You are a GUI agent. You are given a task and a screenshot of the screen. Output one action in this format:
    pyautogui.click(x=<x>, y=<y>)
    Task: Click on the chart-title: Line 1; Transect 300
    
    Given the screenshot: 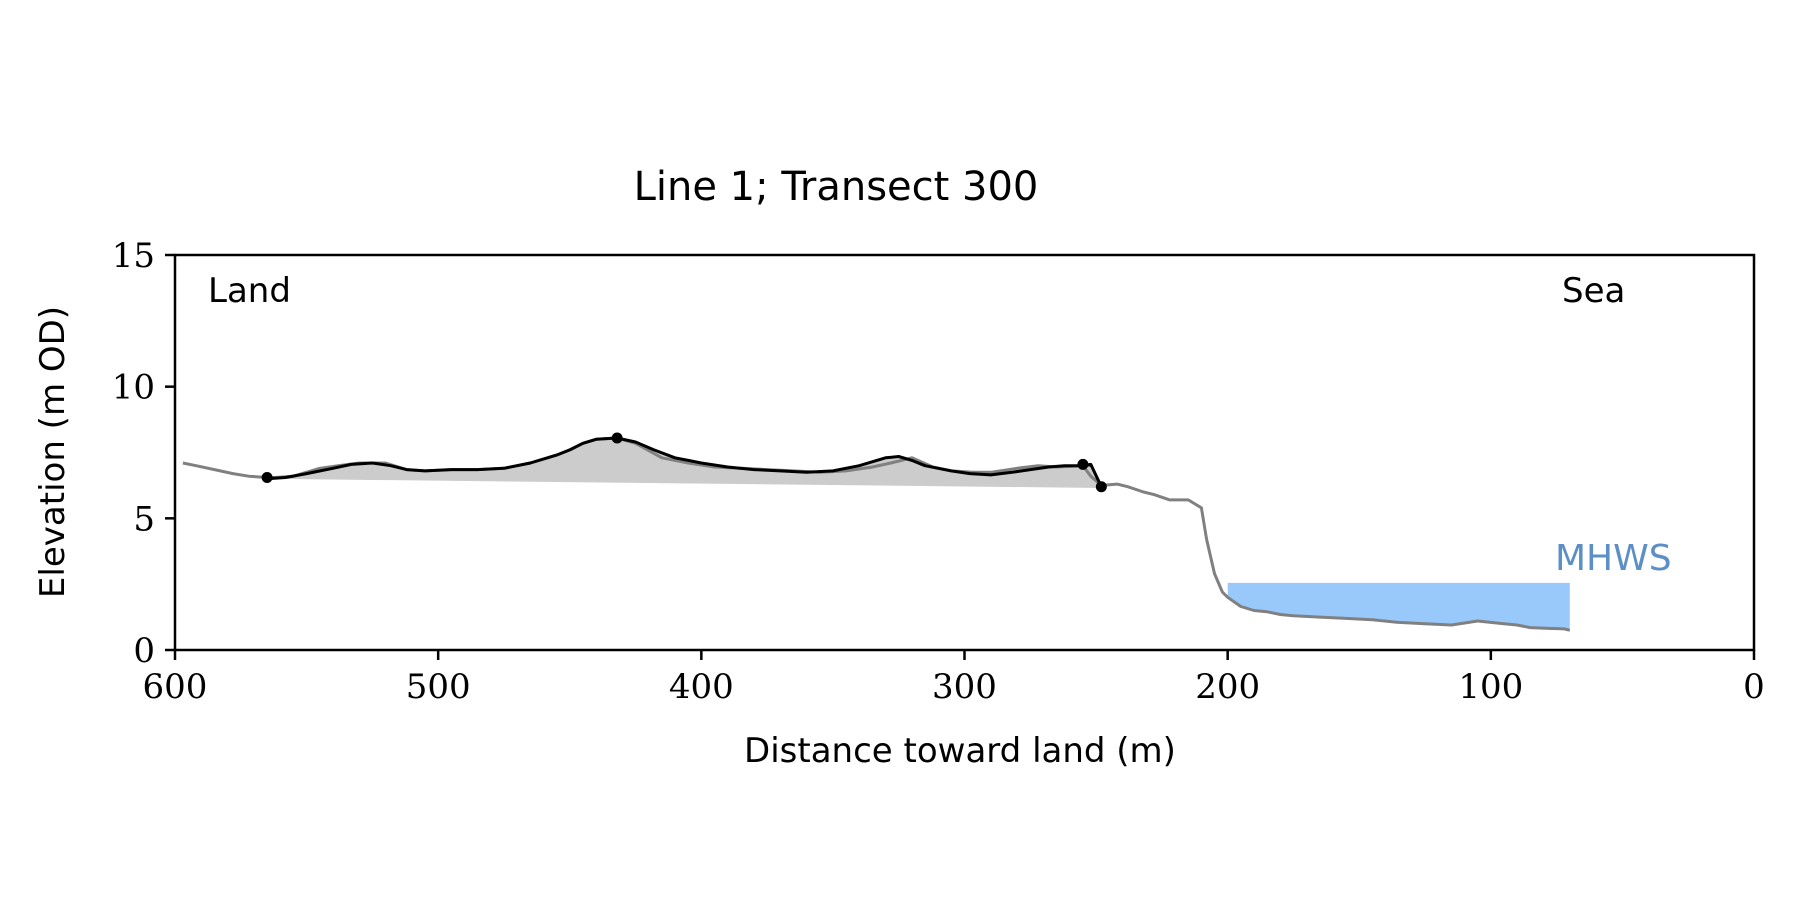 What is the action you would take?
    pyautogui.click(x=836, y=187)
    